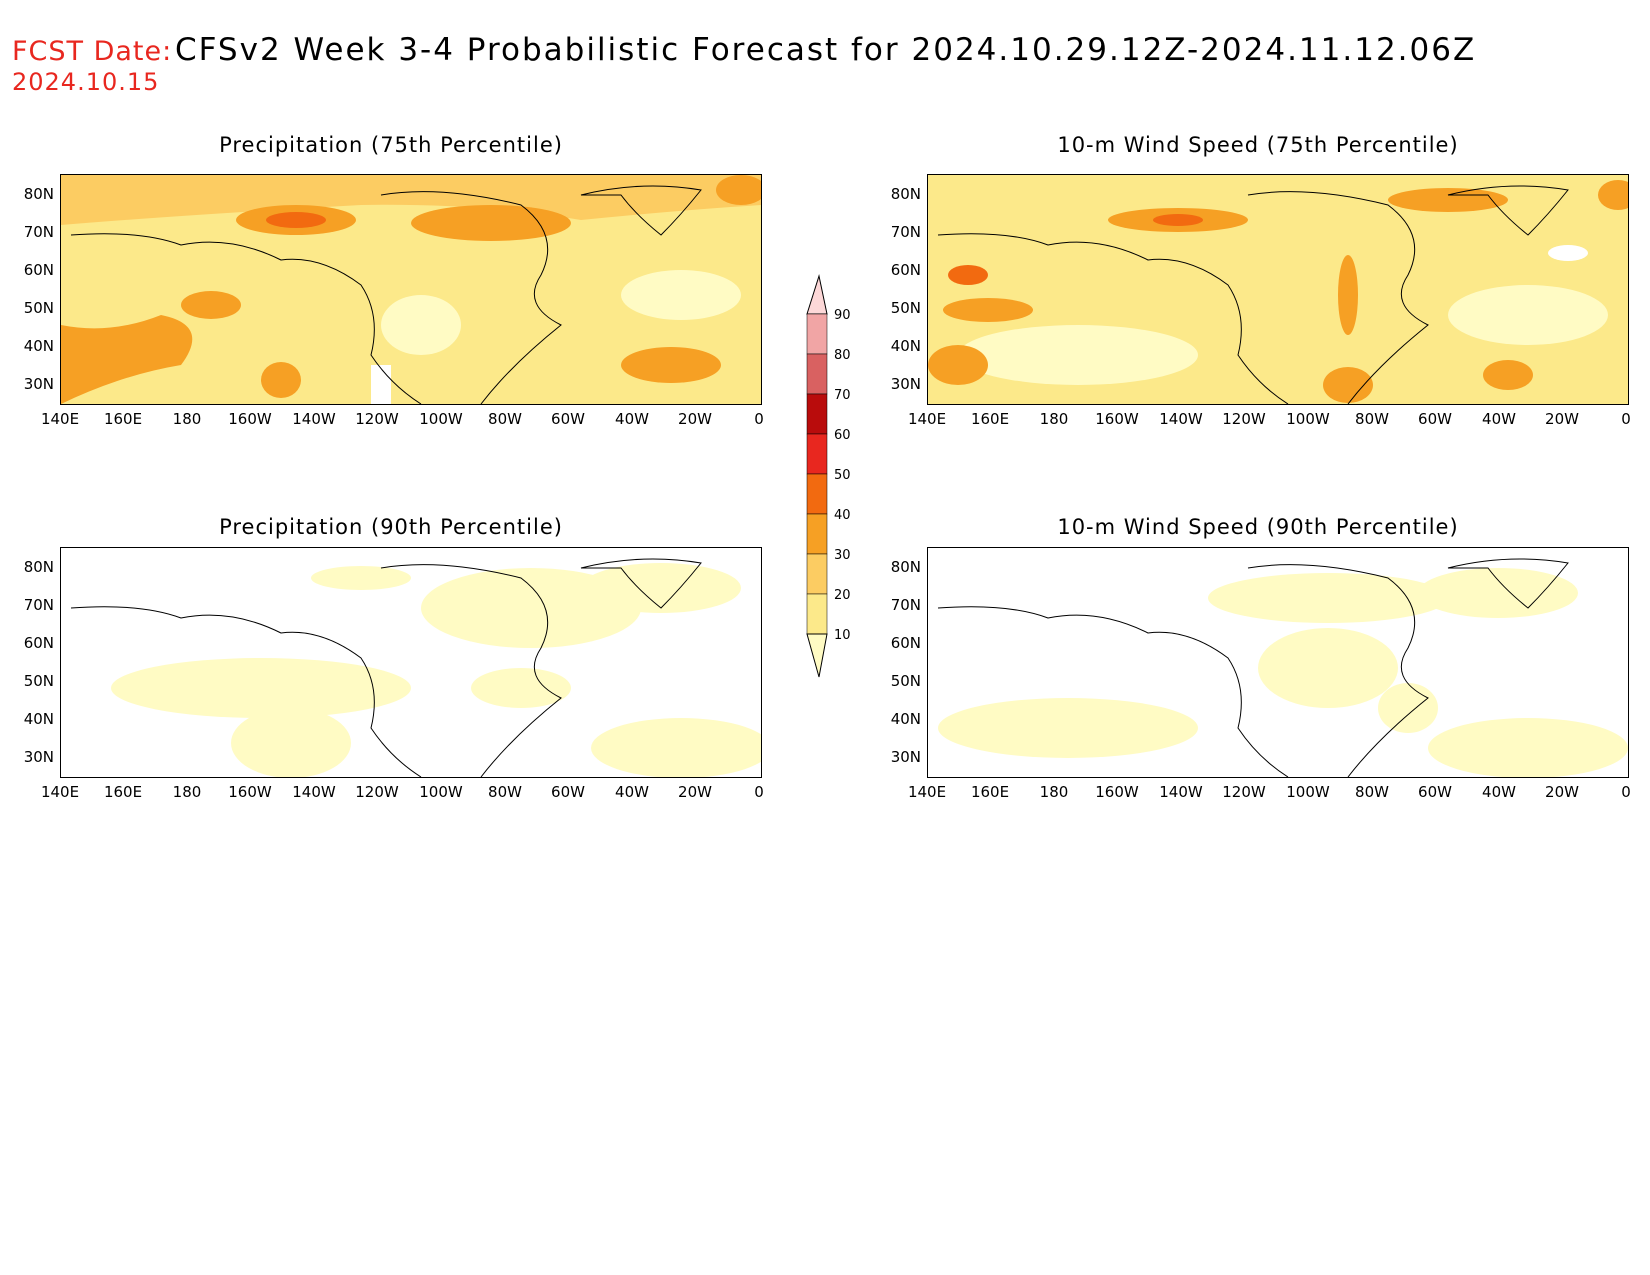  I want to click on forecast-date: 2024.10.15, so click(86, 82).